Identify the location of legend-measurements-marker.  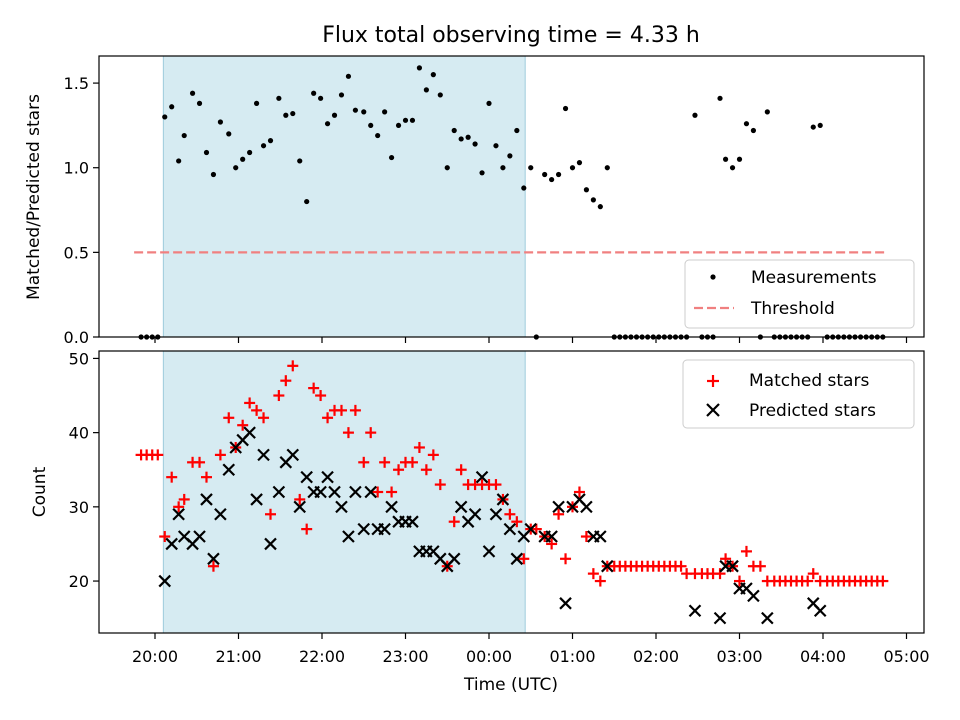
(713, 277).